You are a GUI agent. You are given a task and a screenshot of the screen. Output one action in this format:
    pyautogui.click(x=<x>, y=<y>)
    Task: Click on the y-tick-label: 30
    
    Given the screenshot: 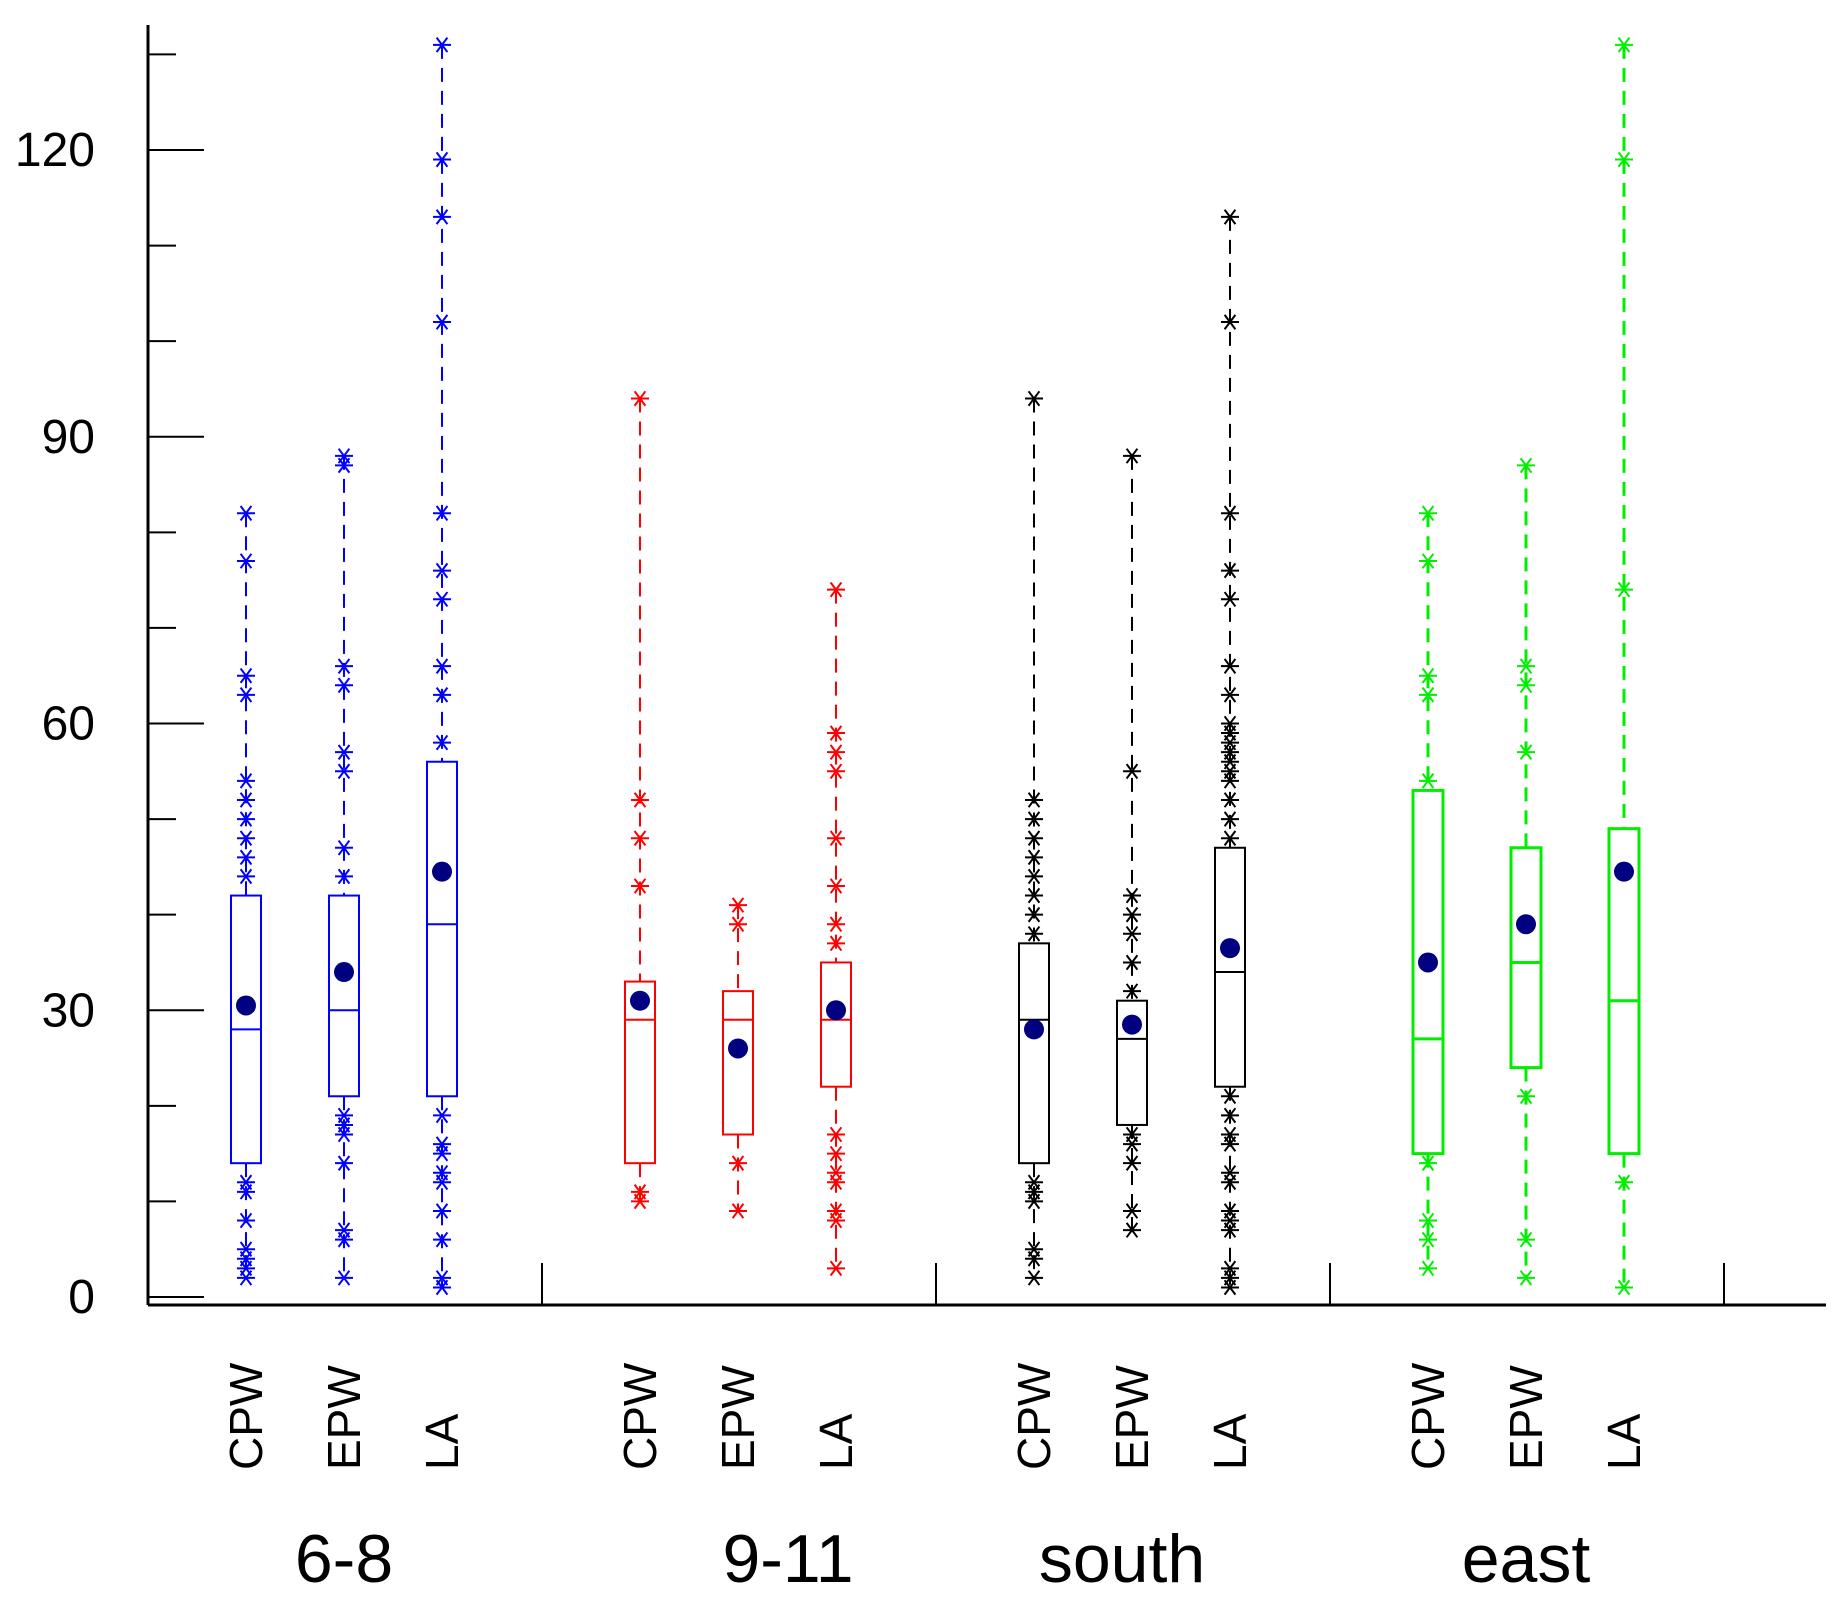 What is the action you would take?
    pyautogui.click(x=68, y=1010)
    